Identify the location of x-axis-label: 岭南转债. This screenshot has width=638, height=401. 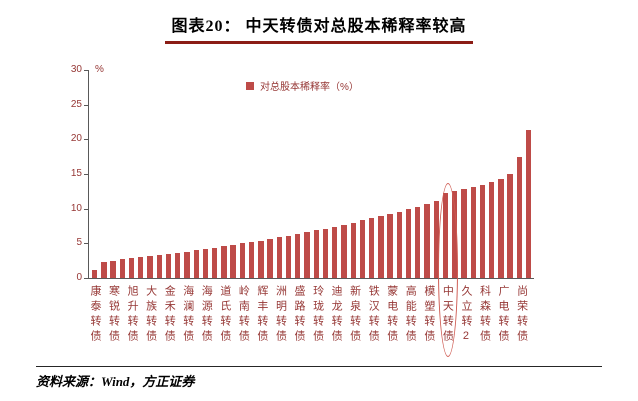
(243, 315).